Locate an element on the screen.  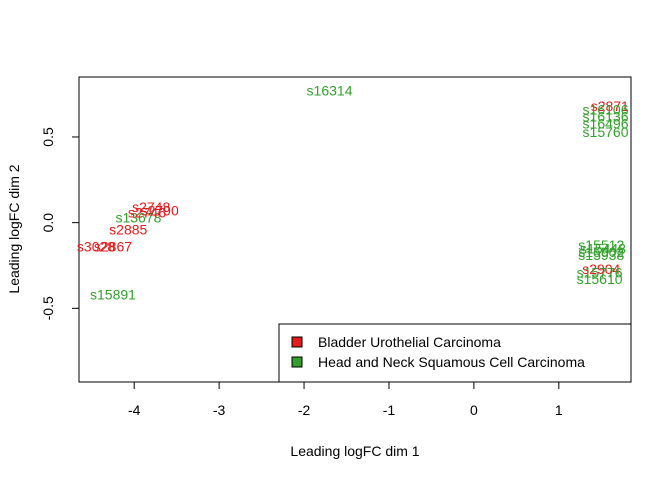
y-axis-label: Leading logFC dim 2 is located at coordinates (14, 228).